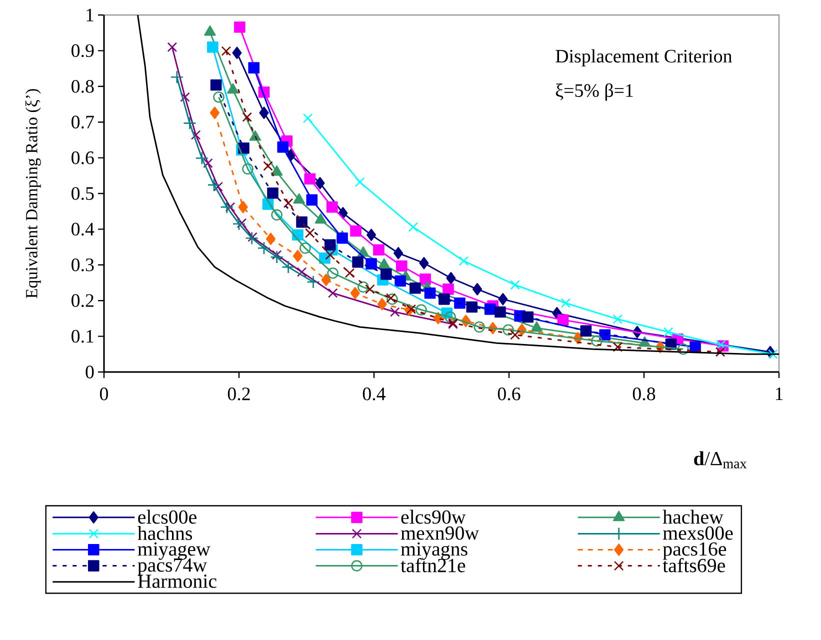  What do you see at coordinates (434, 551) in the screenshot?
I see `legend-label: miyagns` at bounding box center [434, 551].